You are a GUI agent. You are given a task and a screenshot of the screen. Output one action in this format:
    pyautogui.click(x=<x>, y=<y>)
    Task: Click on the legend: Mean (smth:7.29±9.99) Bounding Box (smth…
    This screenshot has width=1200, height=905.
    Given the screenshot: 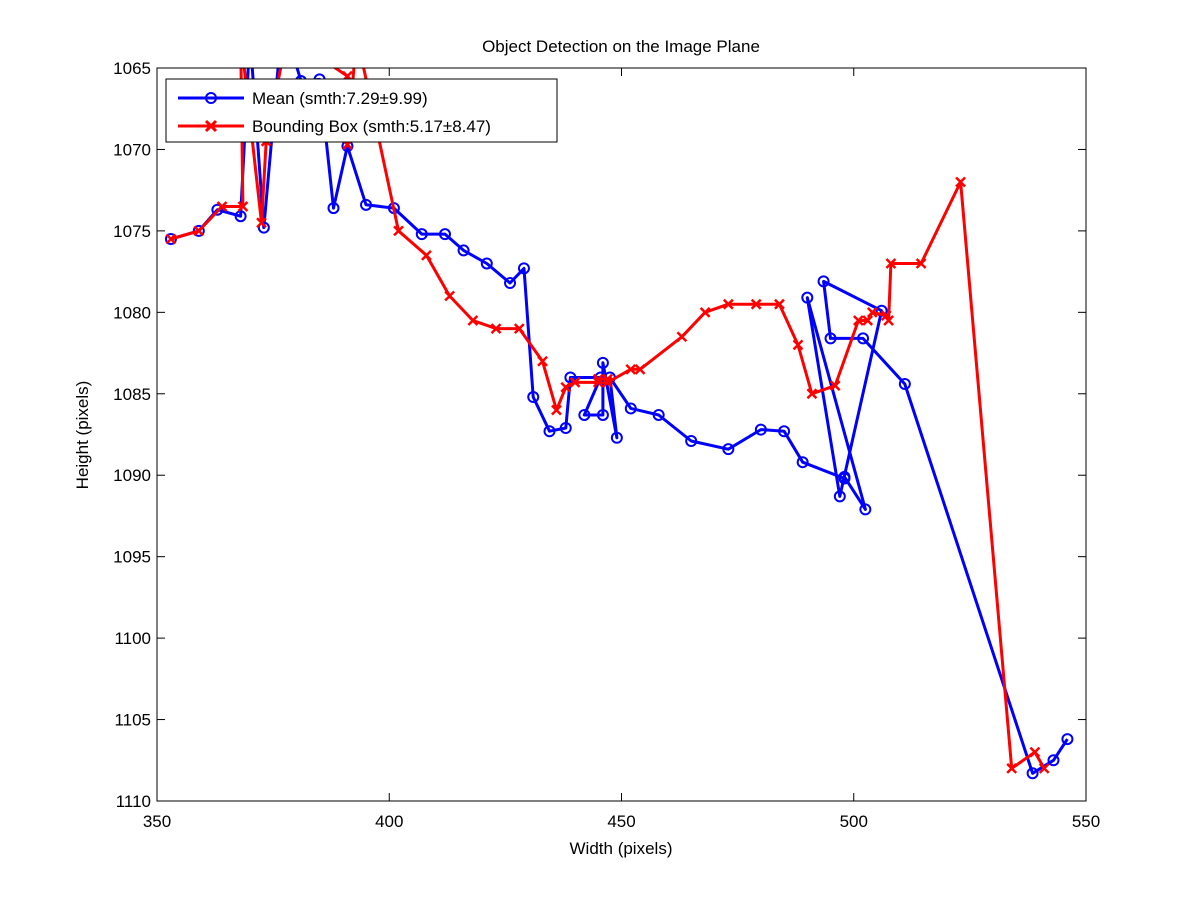 What is the action you would take?
    pyautogui.click(x=361, y=110)
    